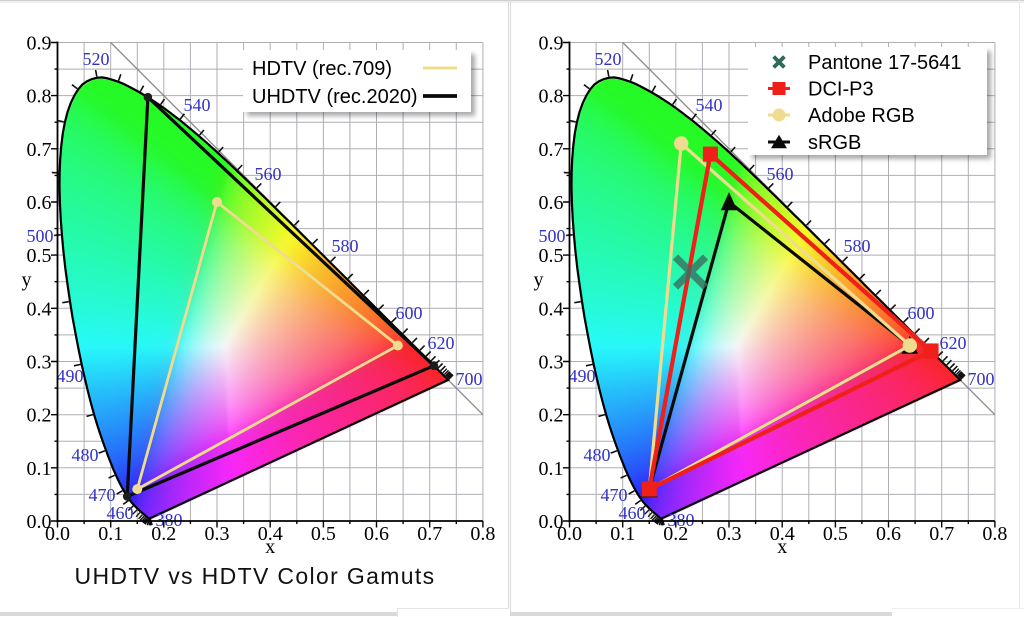 This screenshot has width=1024, height=617. What do you see at coordinates (834, 143) in the screenshot?
I see `svg-text: sRGB` at bounding box center [834, 143].